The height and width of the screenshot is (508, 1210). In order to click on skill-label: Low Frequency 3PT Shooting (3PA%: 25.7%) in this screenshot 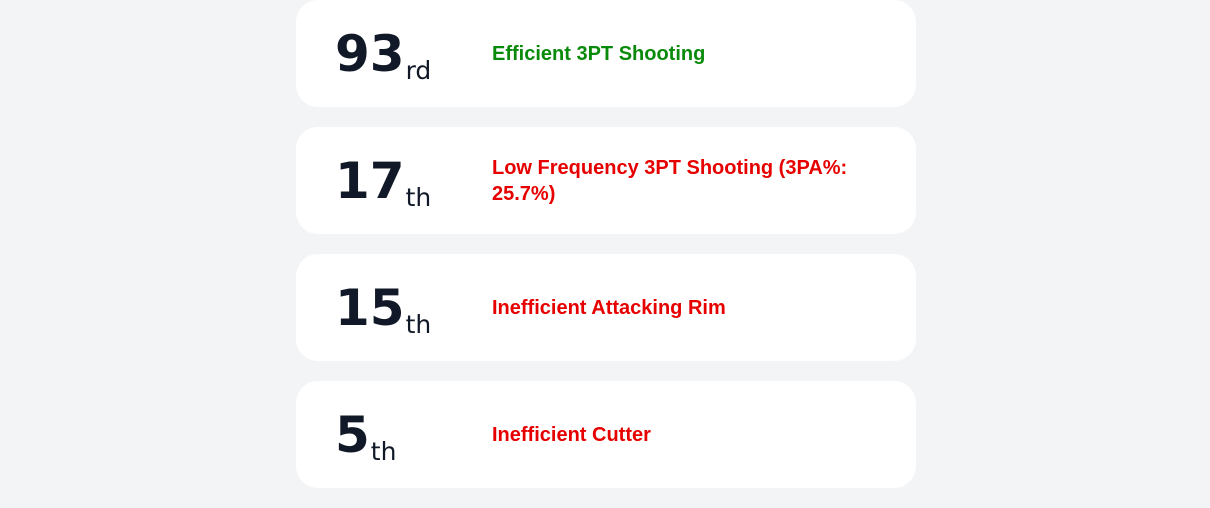, I will do `click(670, 180)`.